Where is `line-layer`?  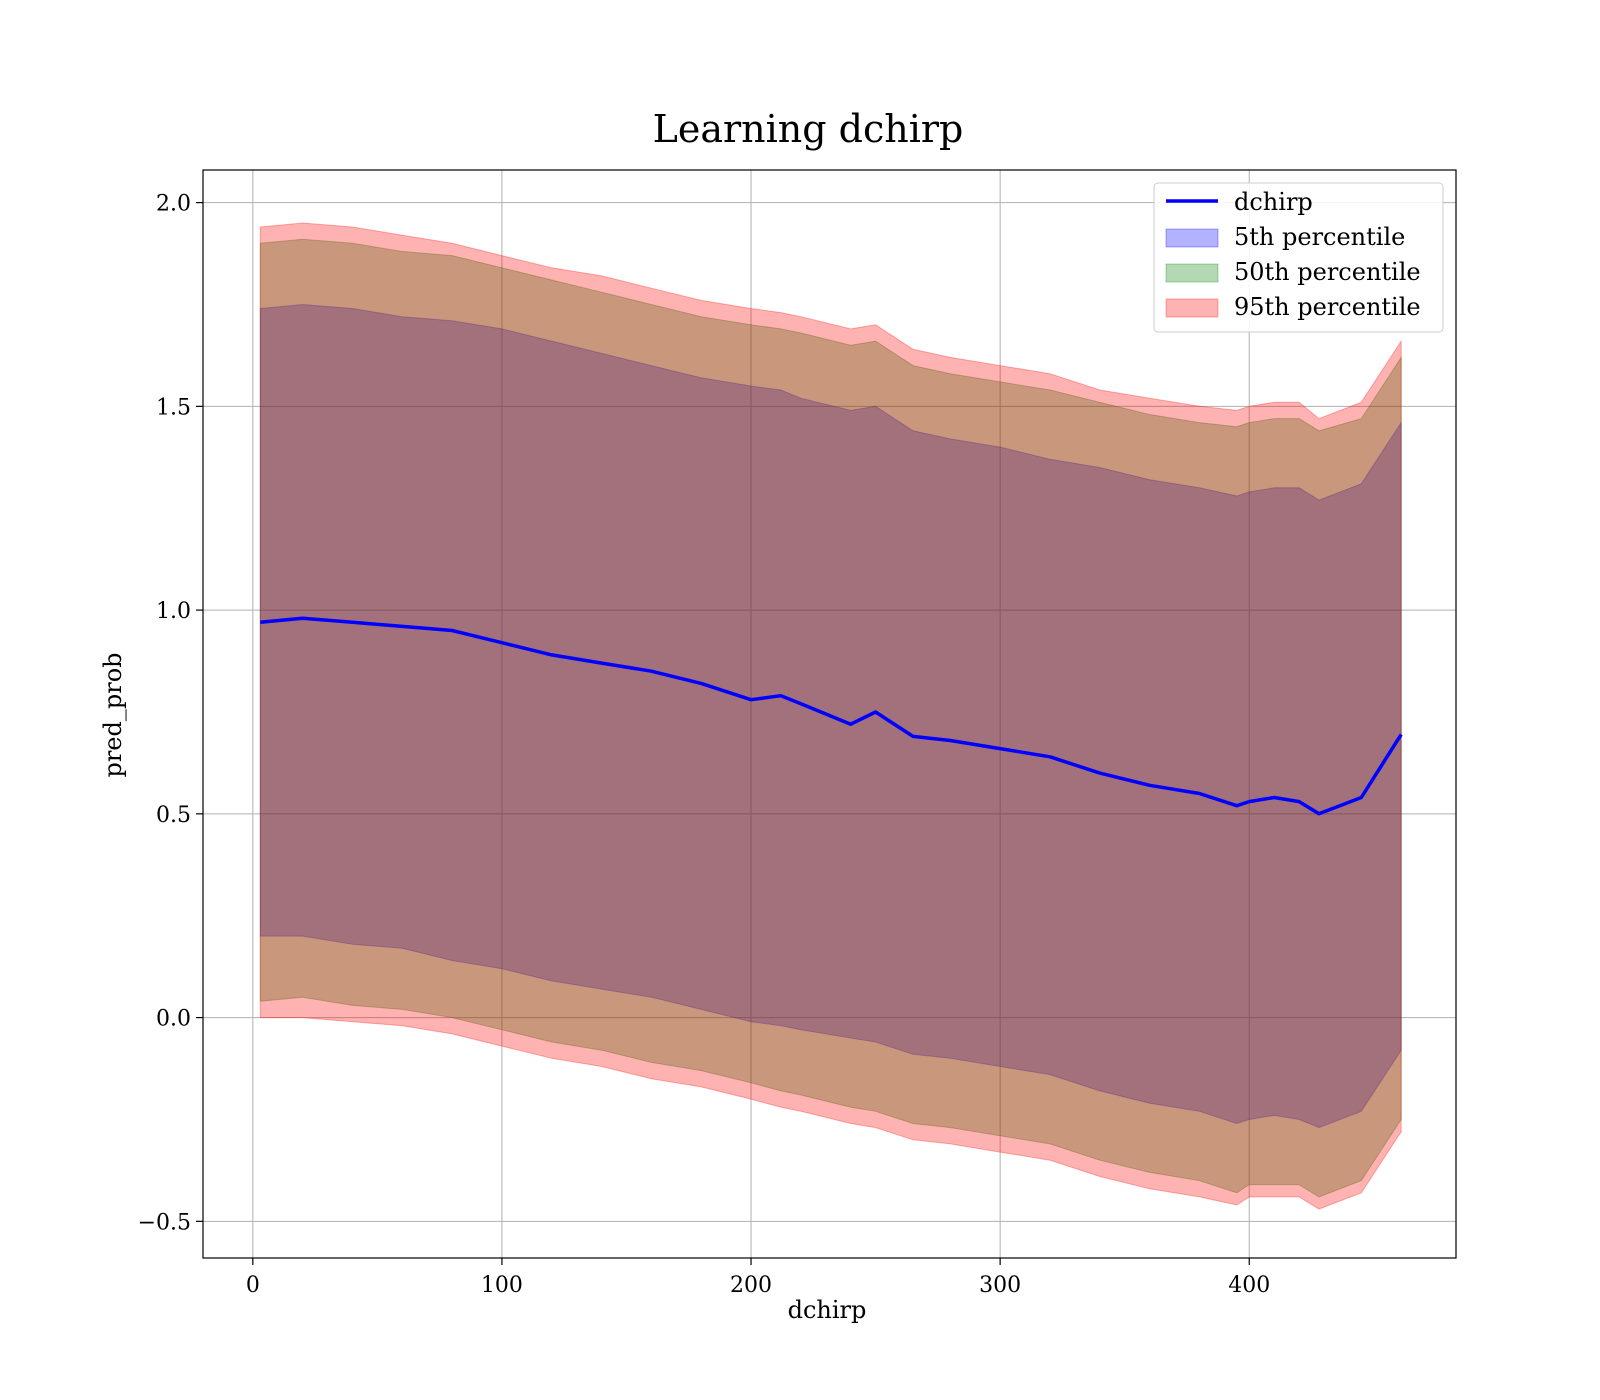 line-layer is located at coordinates (831, 716).